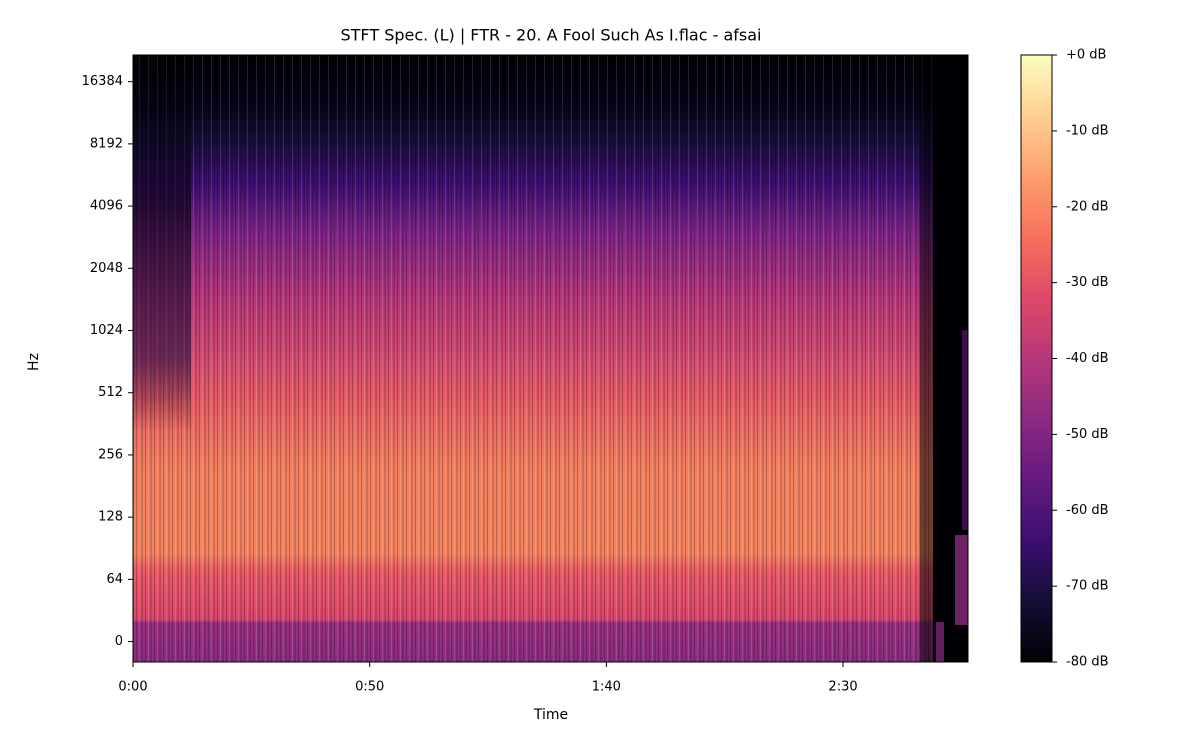 The height and width of the screenshot is (750, 1200). Describe the element at coordinates (34, 362) in the screenshot. I see `y-axis-label: Hz` at that location.